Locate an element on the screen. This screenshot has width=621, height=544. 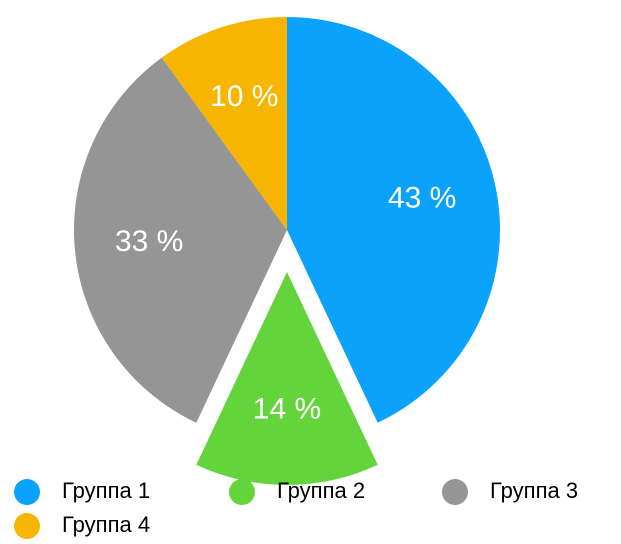
slice-label: 43 % is located at coordinates (422, 198).